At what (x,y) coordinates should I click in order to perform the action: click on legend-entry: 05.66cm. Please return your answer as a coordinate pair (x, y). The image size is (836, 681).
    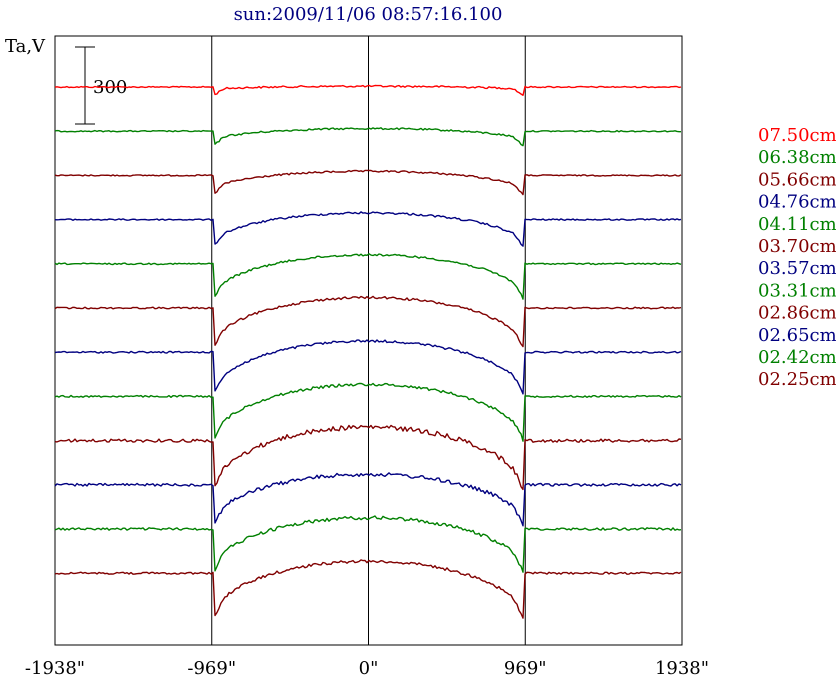
    Looking at the image, I should click on (797, 179).